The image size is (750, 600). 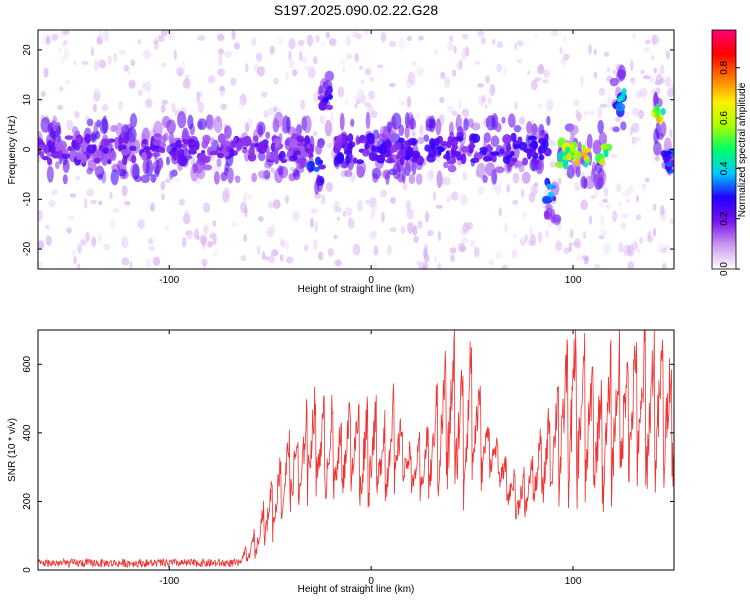 I want to click on heatmap-peak, so click(x=550, y=194).